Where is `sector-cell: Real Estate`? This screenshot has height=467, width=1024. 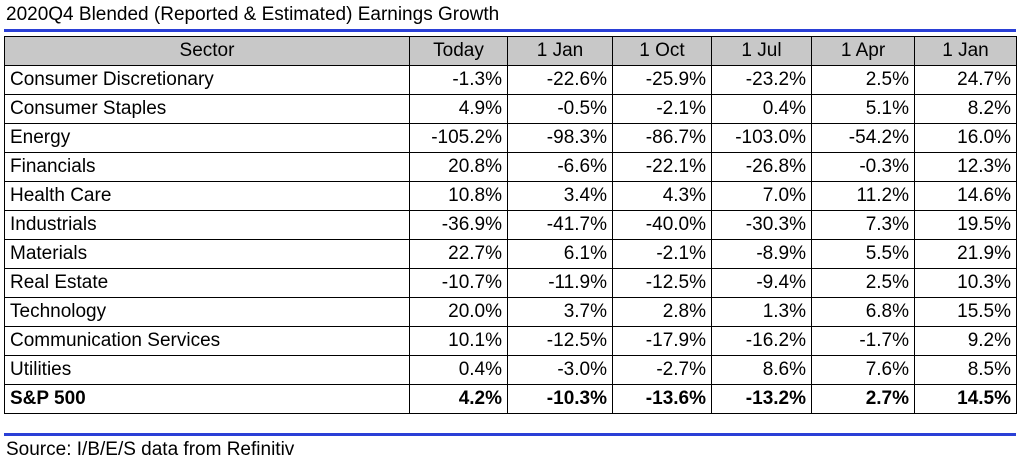 sector-cell: Real Estate is located at coordinates (207, 283).